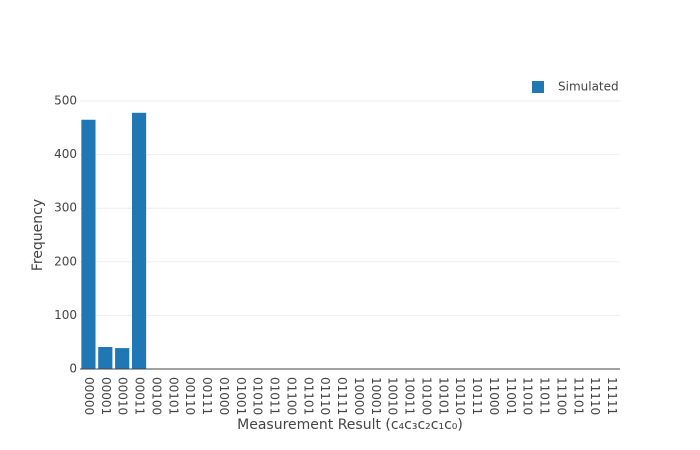 The image size is (700, 450). What do you see at coordinates (291, 396) in the screenshot?
I see `x-tick-label: 01100` at bounding box center [291, 396].